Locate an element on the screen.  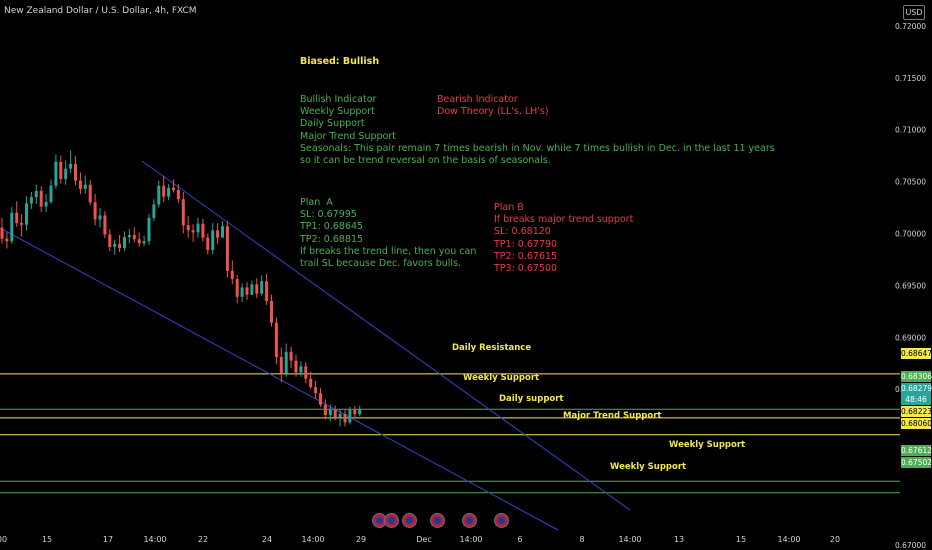
time-tick-label: 17 is located at coordinates (108, 539).